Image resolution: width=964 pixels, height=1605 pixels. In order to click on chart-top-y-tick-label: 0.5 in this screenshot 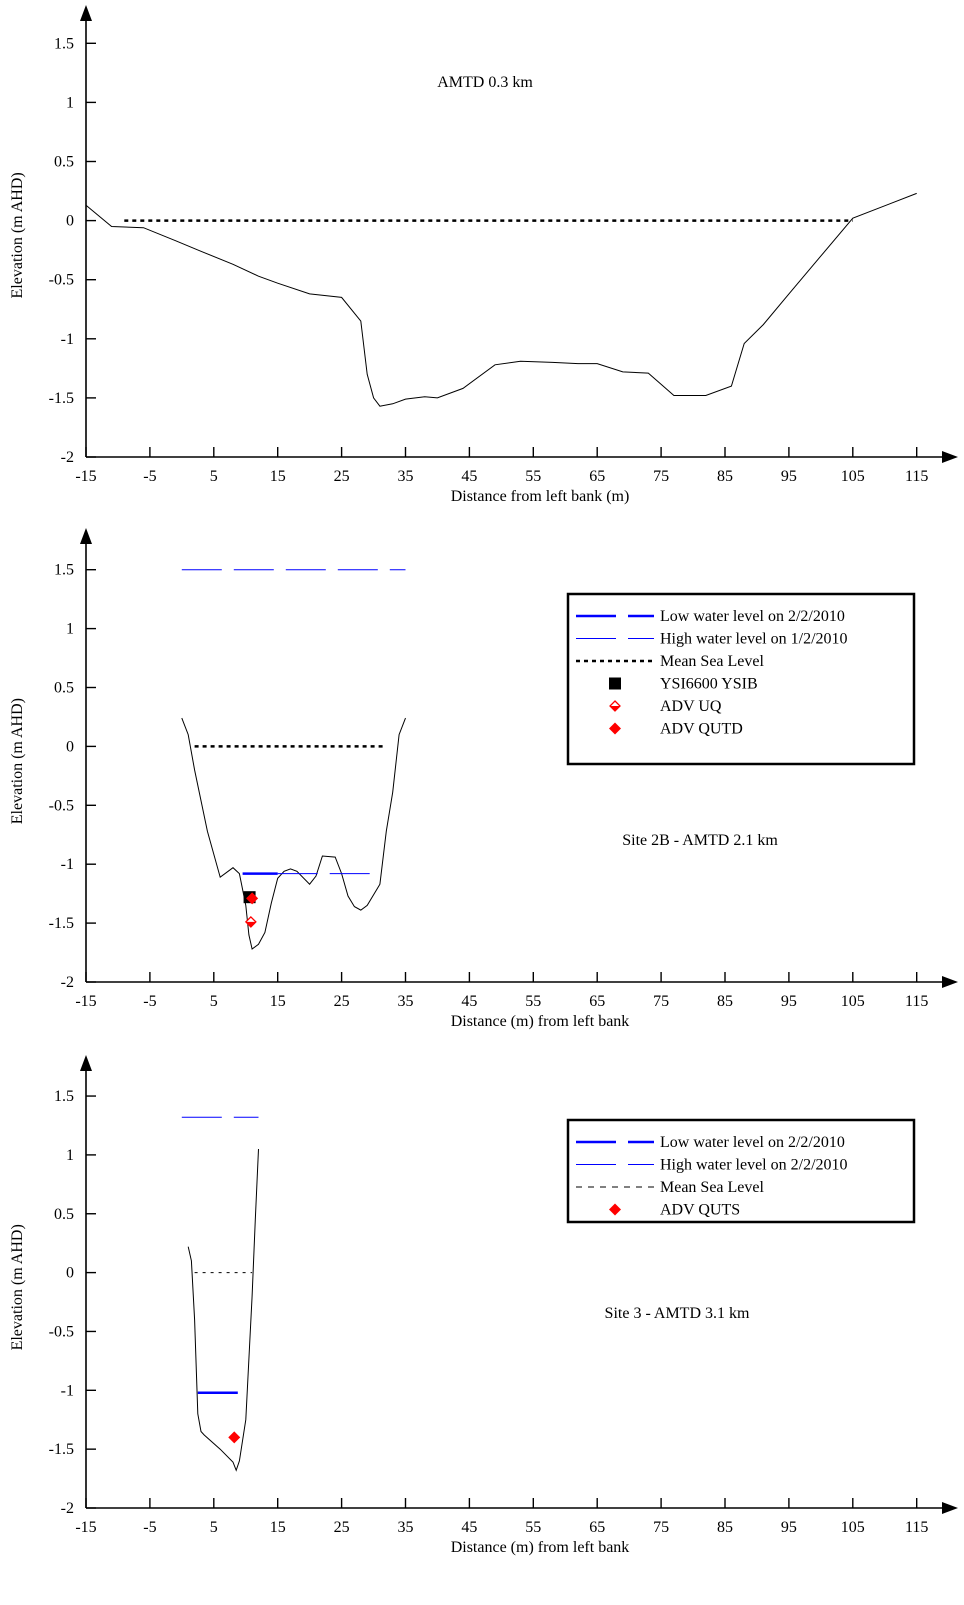, I will do `click(64, 162)`.